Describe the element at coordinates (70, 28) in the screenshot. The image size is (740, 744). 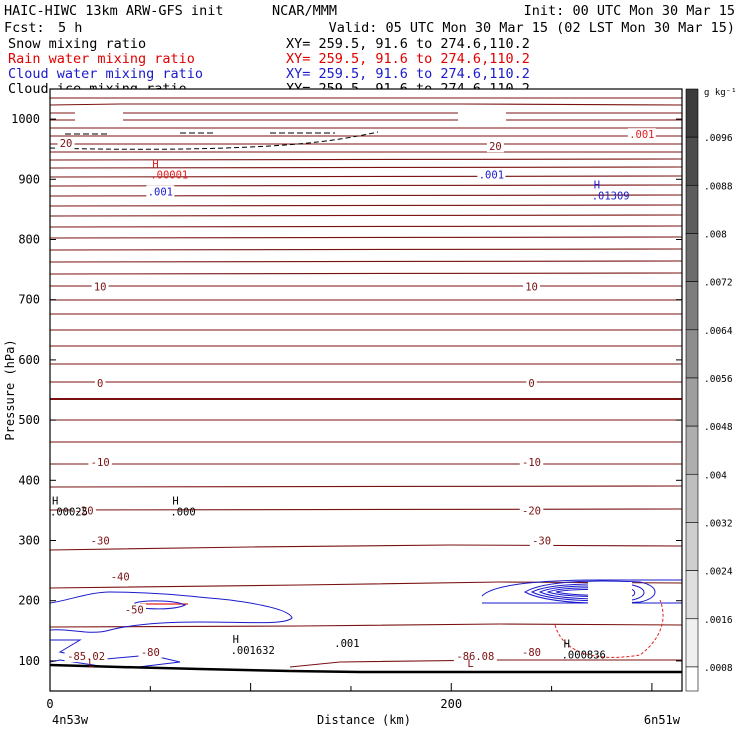
I see `fcst-value: 5 h` at that location.